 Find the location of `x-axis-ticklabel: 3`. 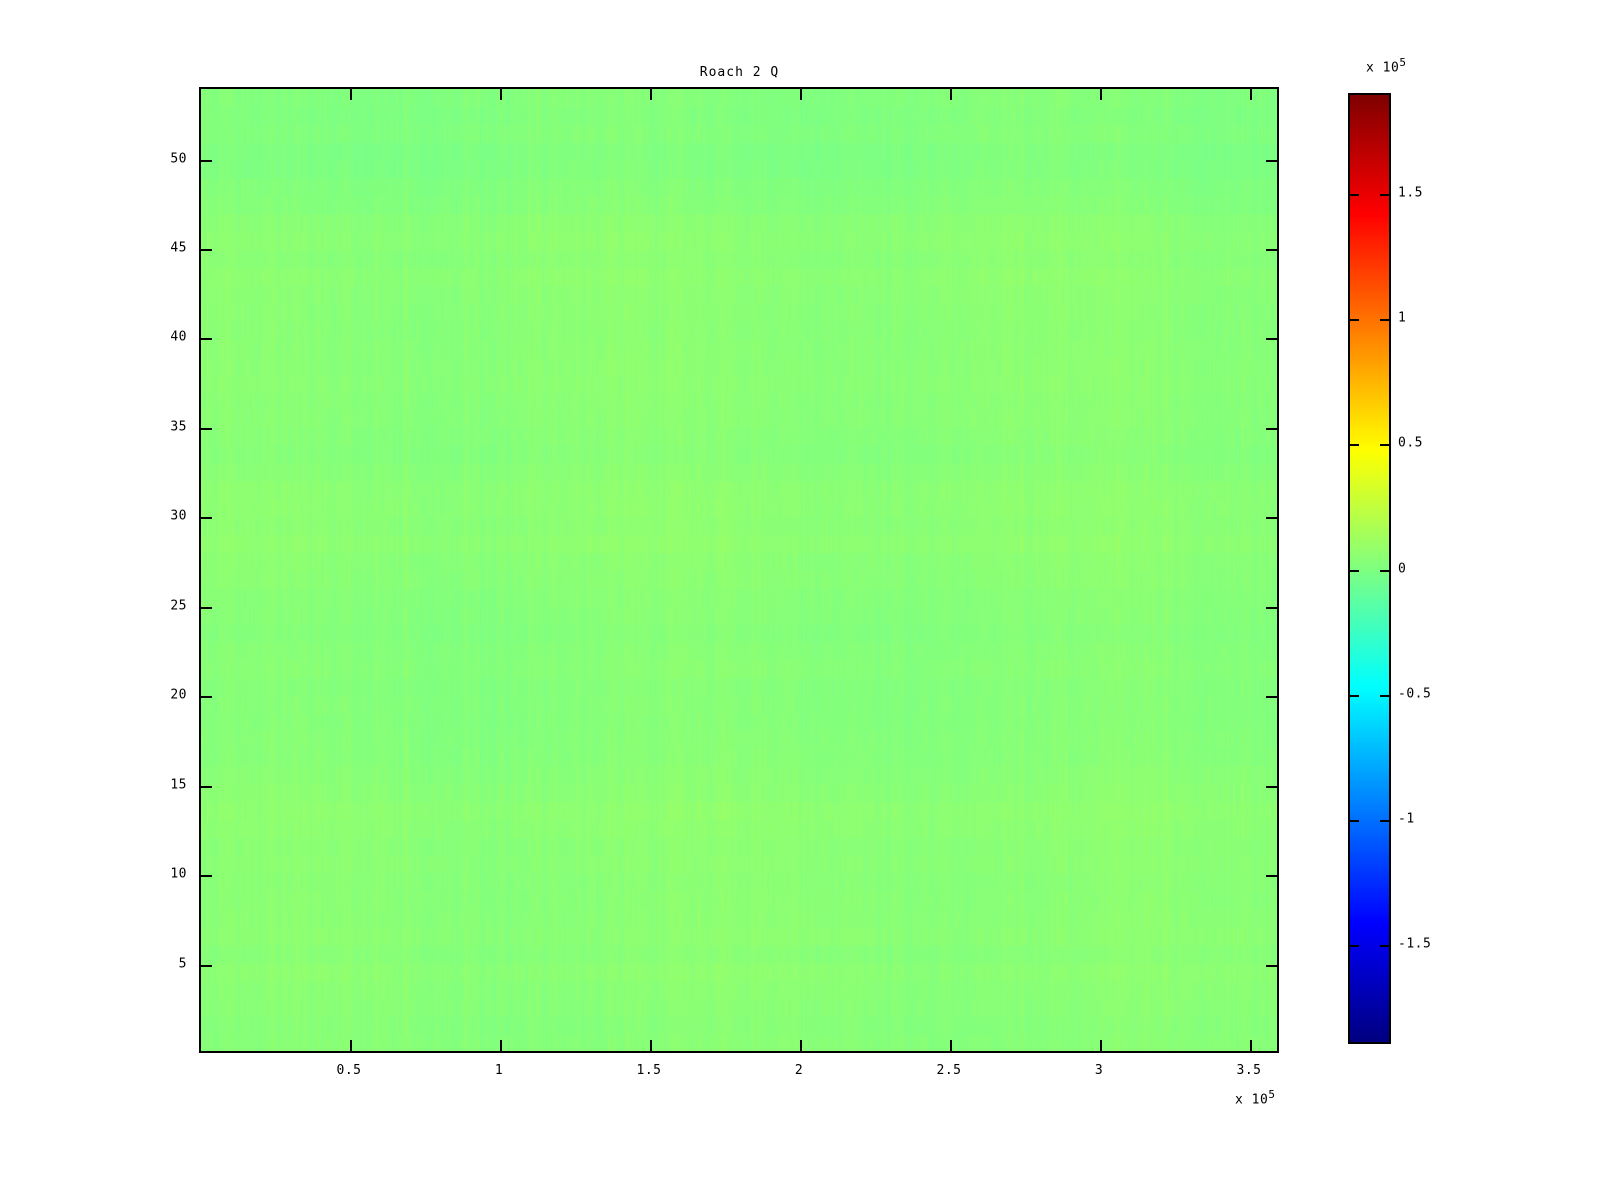

x-axis-ticklabel: 3 is located at coordinates (1099, 1070).